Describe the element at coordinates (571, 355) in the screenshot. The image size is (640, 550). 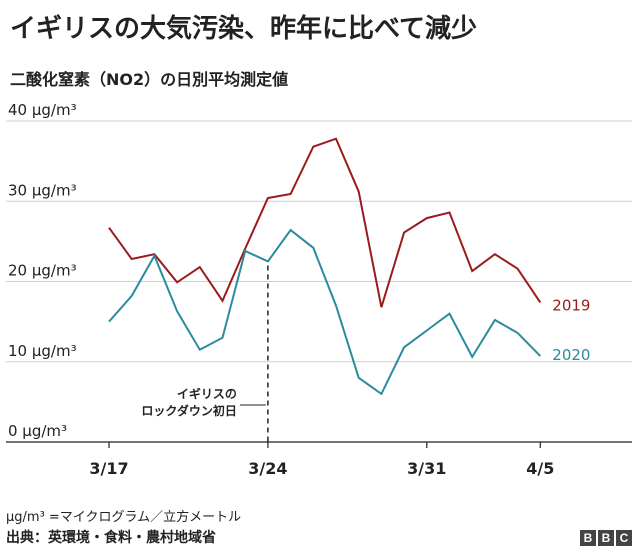
I see `series-label-2020: 2020` at that location.